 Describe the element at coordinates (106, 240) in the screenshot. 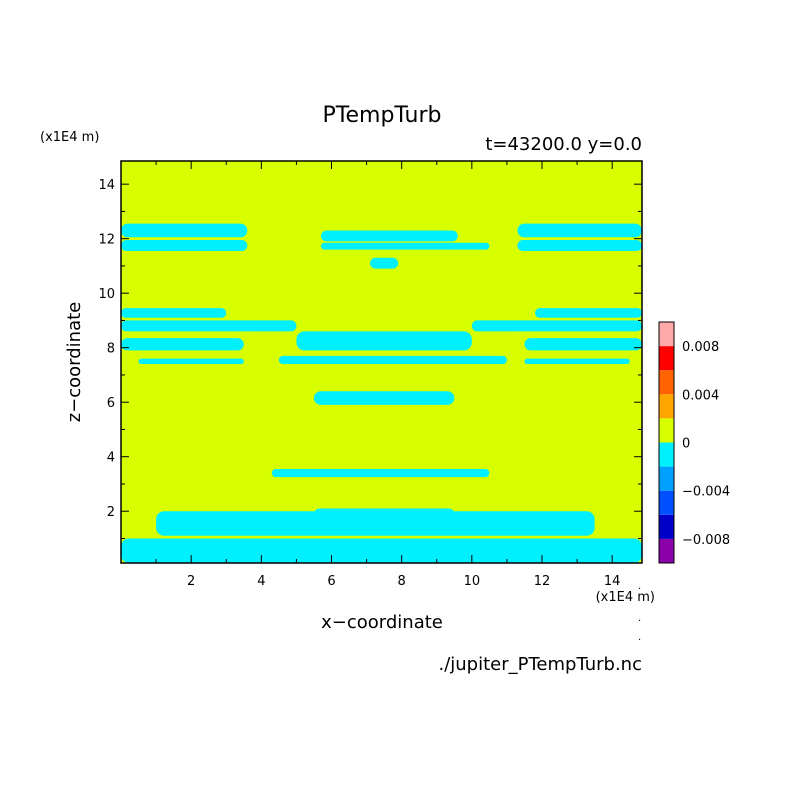

I see `y-tick-label: 12` at that location.